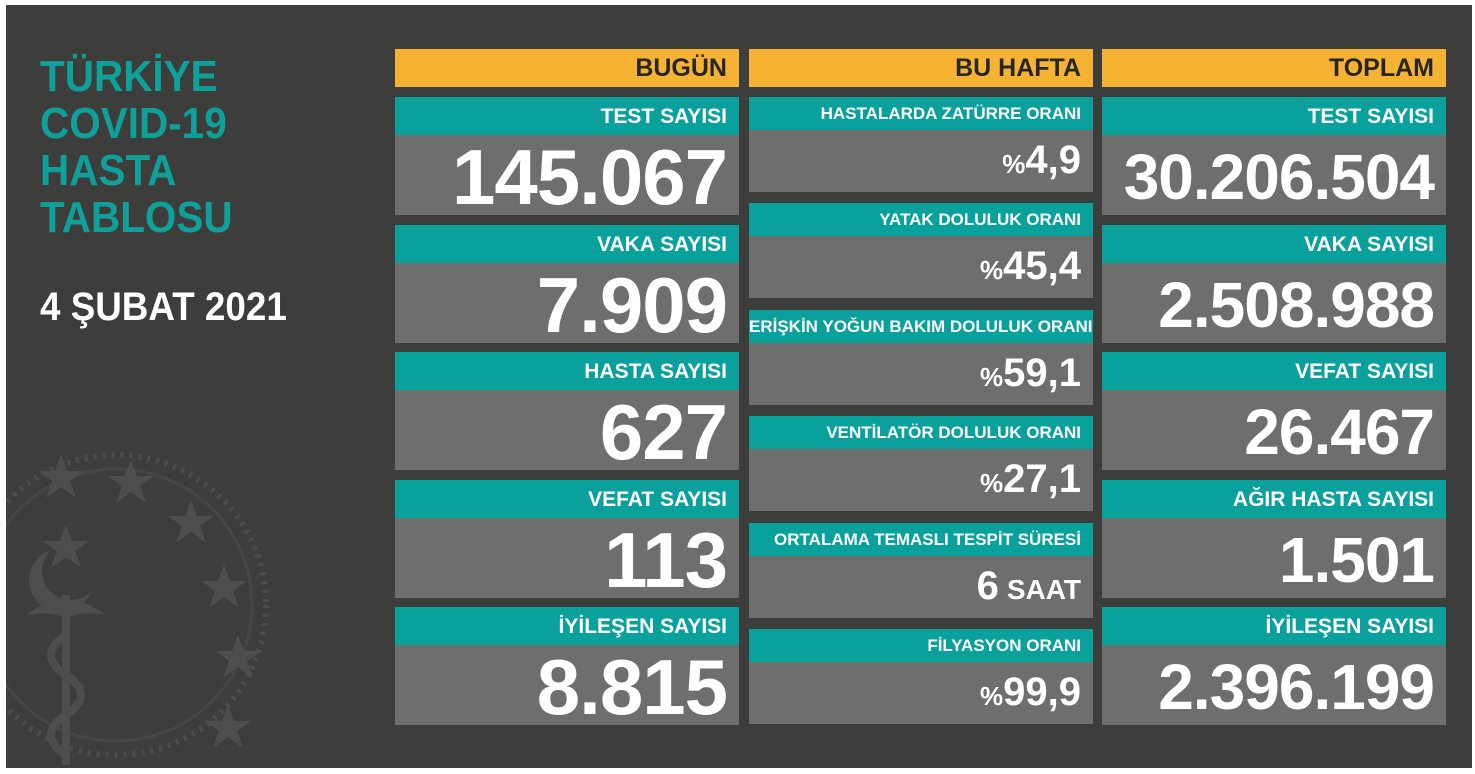 Image resolution: width=1475 pixels, height=774 pixels. Describe the element at coordinates (921, 267) in the screenshot. I see `week-bed-value: %45,4` at that location.